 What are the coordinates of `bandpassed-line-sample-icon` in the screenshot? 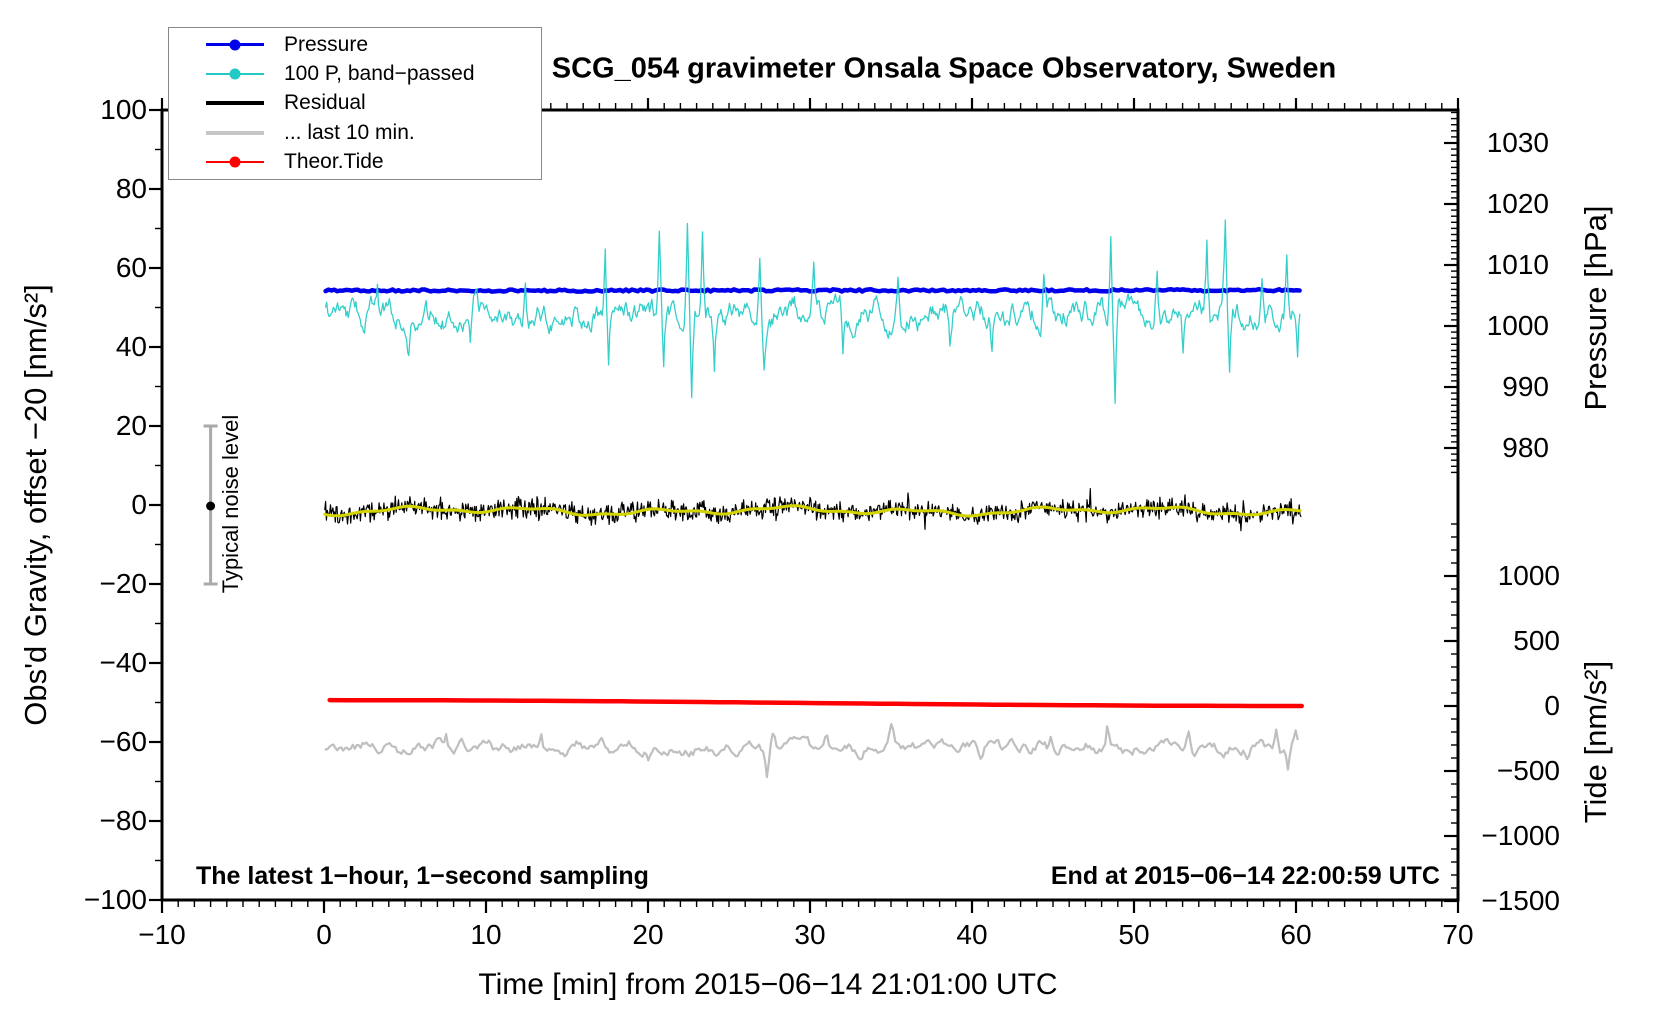 It's located at (235, 74).